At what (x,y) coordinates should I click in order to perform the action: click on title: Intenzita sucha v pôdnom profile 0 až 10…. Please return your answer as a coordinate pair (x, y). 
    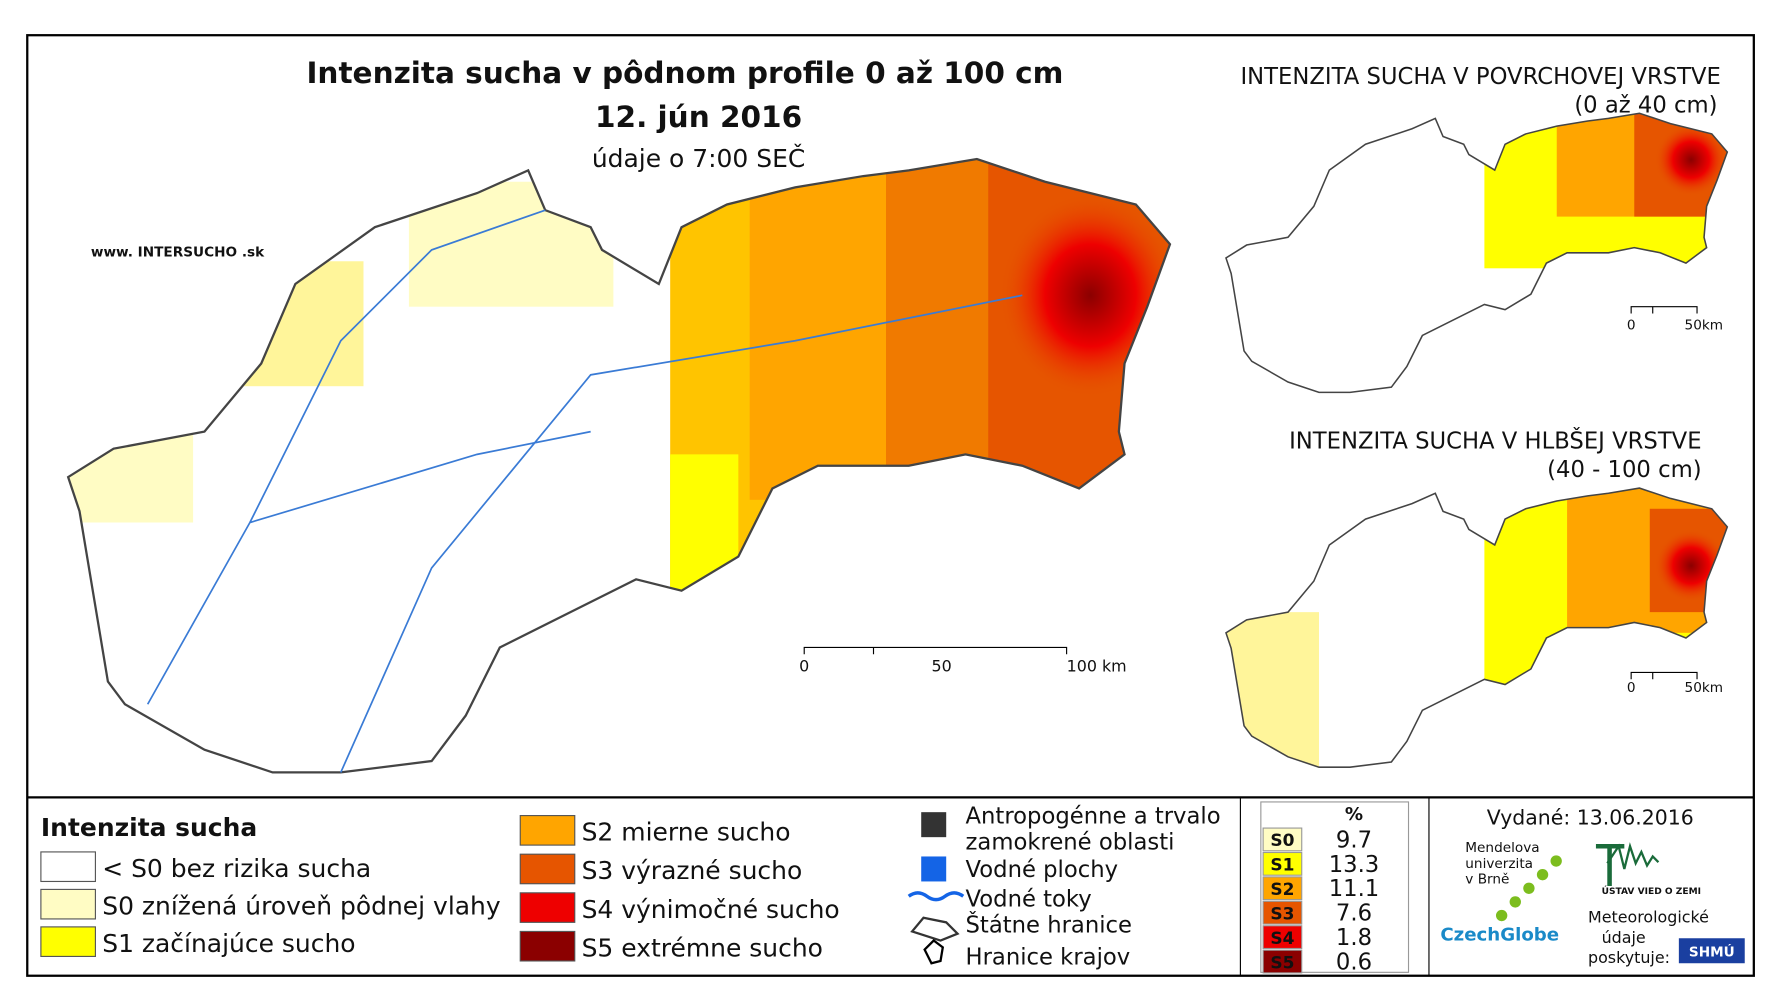
    Looking at the image, I should click on (684, 73).